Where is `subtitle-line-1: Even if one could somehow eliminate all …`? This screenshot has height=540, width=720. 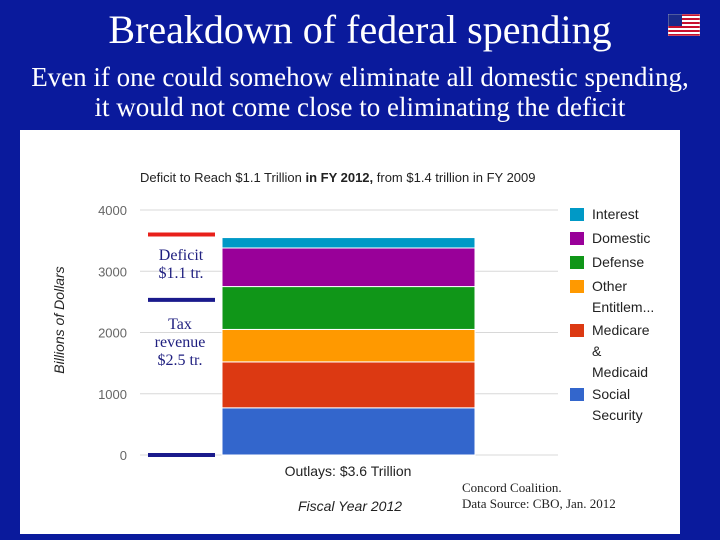 subtitle-line-1: Even if one could somehow eliminate all … is located at coordinates (360, 77).